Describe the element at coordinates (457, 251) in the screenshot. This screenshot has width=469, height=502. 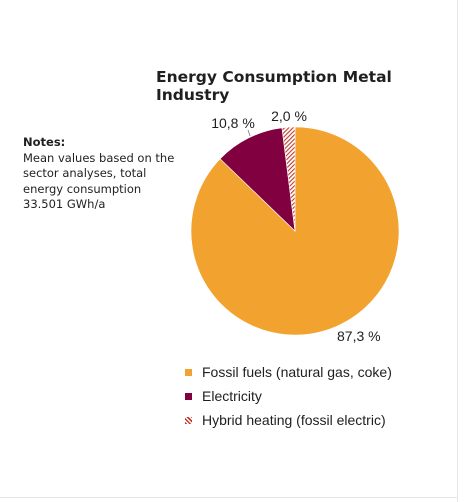
I see `page-edge-right` at that location.